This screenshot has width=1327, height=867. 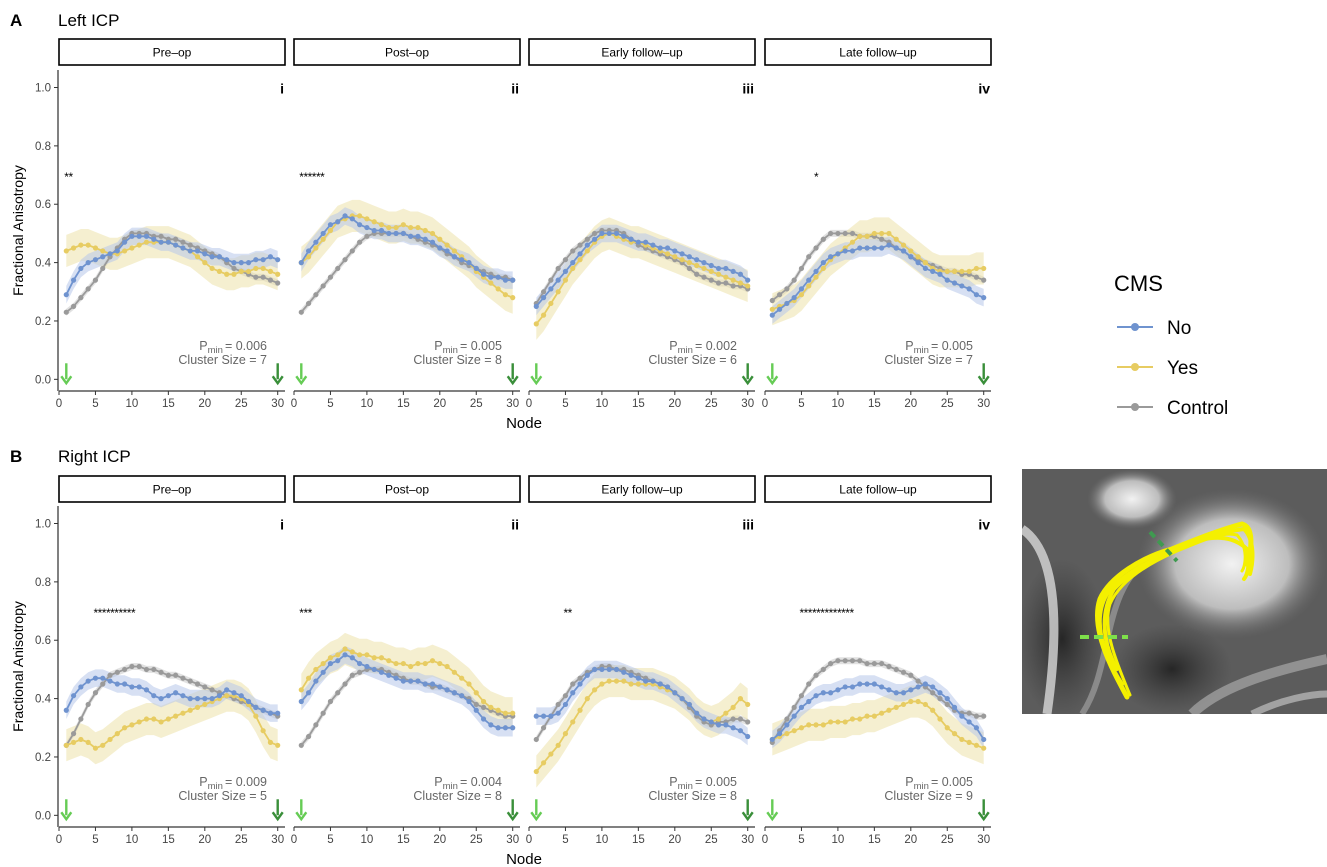 I want to click on legend: CMS No Yes Control, so click(x=1171, y=345).